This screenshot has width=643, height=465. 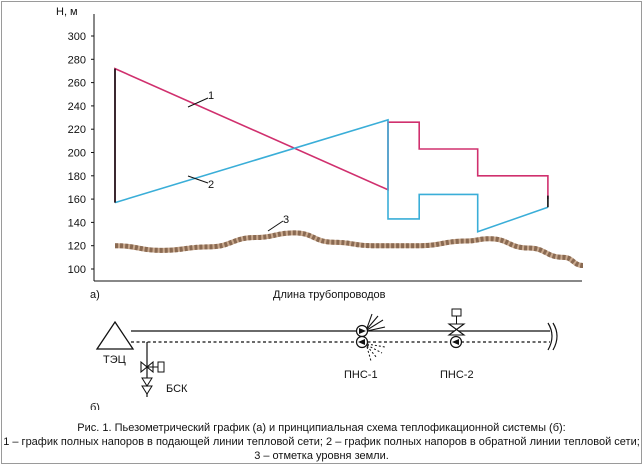 What do you see at coordinates (77, 200) in the screenshot?
I see `y-tick-label: 160` at bounding box center [77, 200].